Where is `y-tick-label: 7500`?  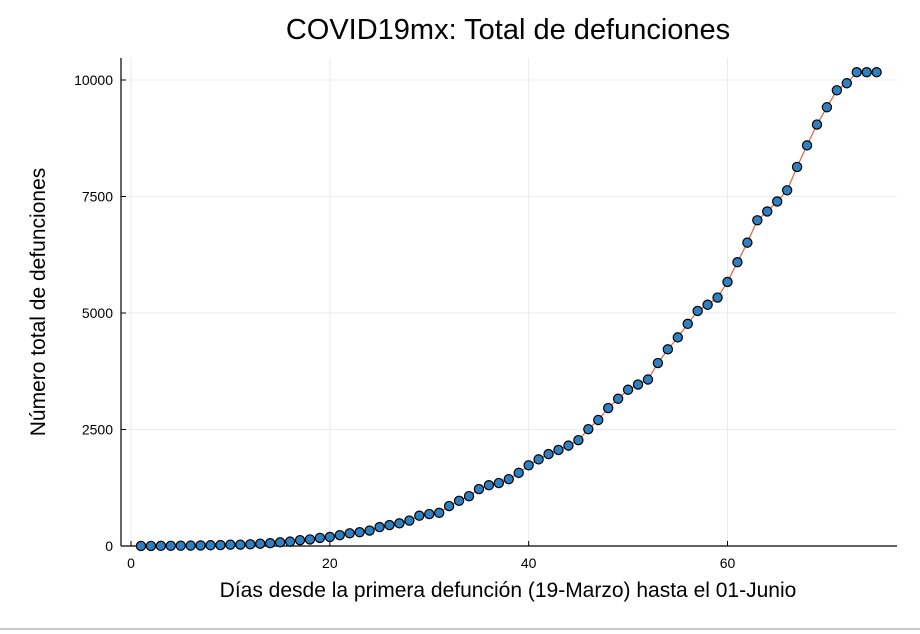 y-tick-label: 7500 is located at coordinates (97, 197).